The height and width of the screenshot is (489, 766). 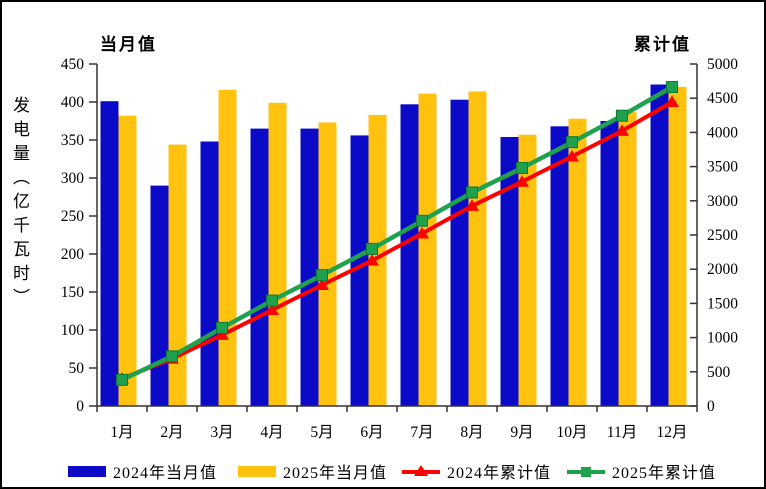 What do you see at coordinates (109, 253) in the screenshot?
I see `bar-2024年当月值-1月` at bounding box center [109, 253].